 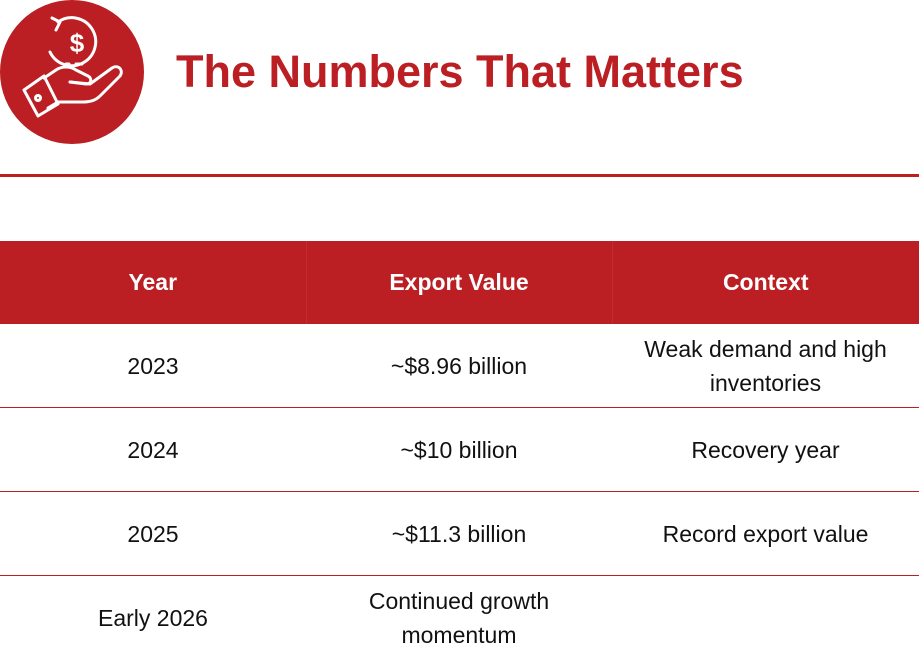 What do you see at coordinates (765, 449) in the screenshot?
I see `cell-context: Recovery year` at bounding box center [765, 449].